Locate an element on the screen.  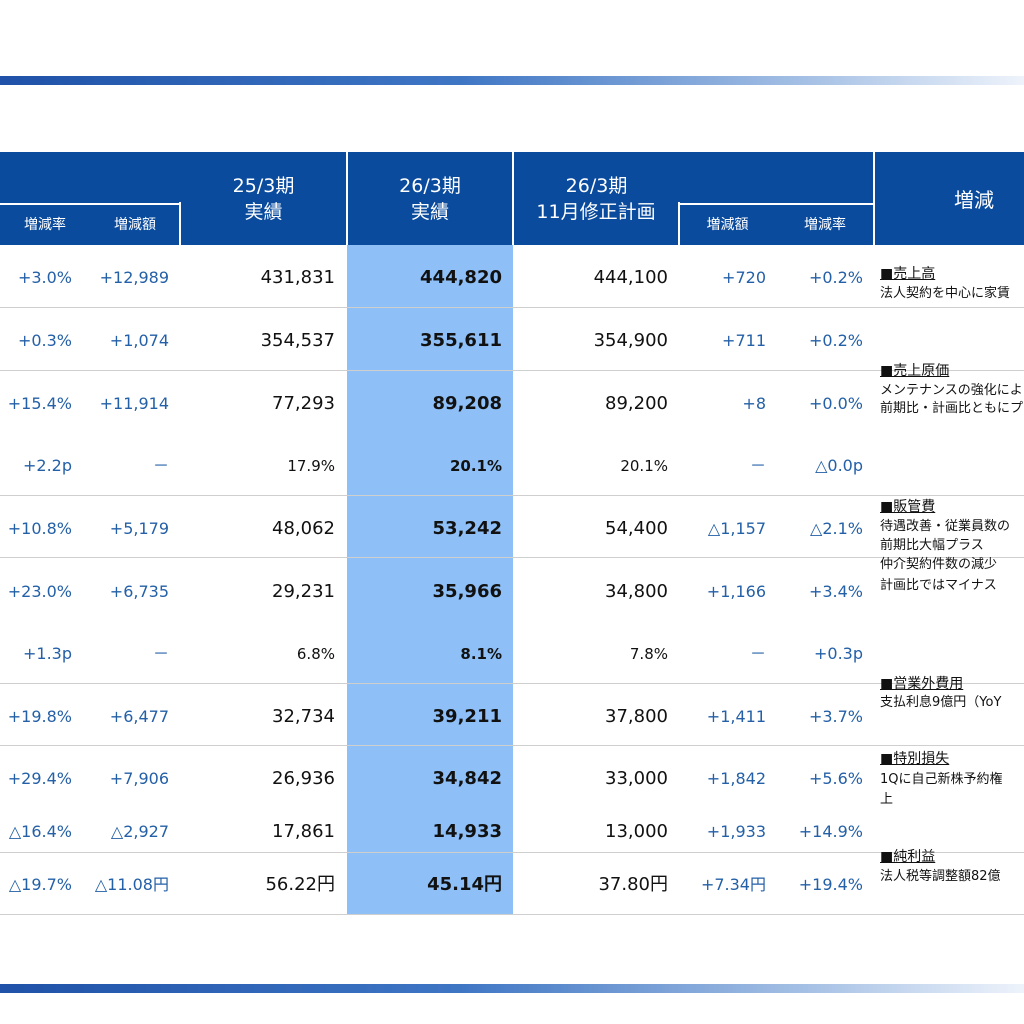
yoy-amount-cell: △2,927 is located at coordinates (139, 831).